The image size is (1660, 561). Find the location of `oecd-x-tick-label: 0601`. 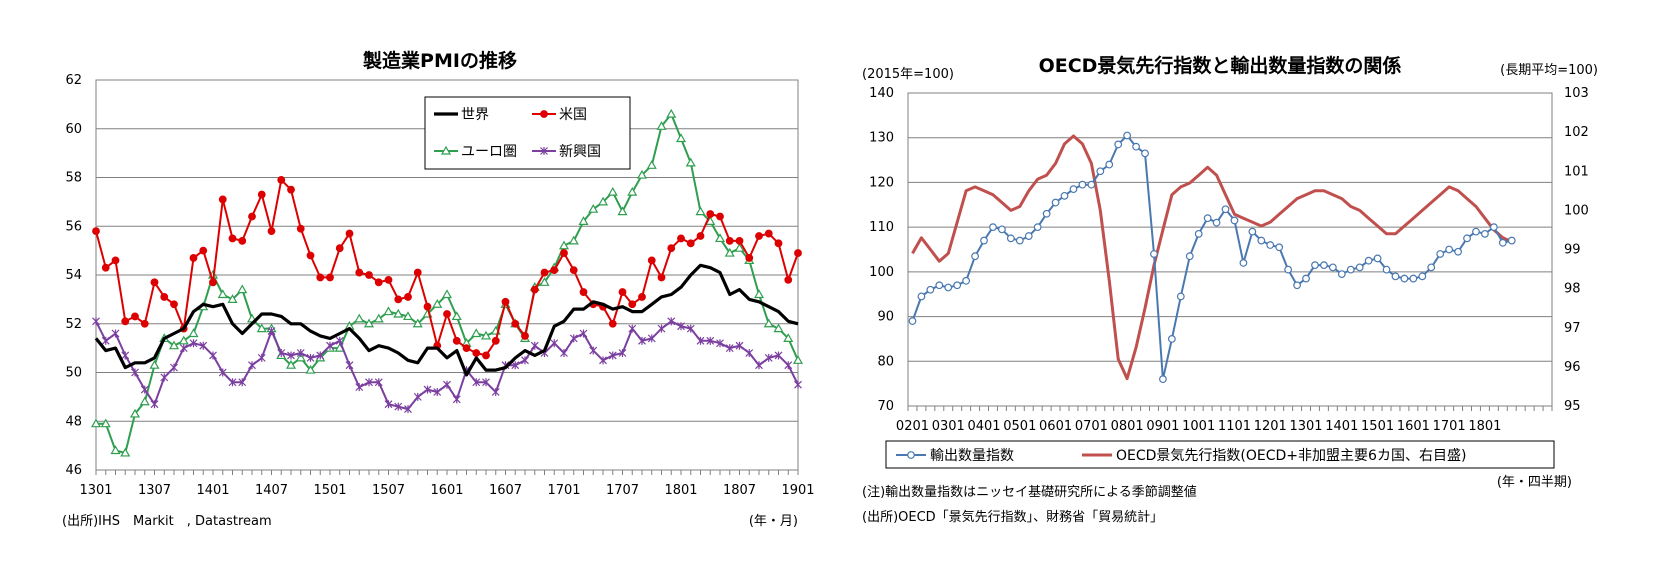

oecd-x-tick-label: 0601 is located at coordinates (1055, 426).